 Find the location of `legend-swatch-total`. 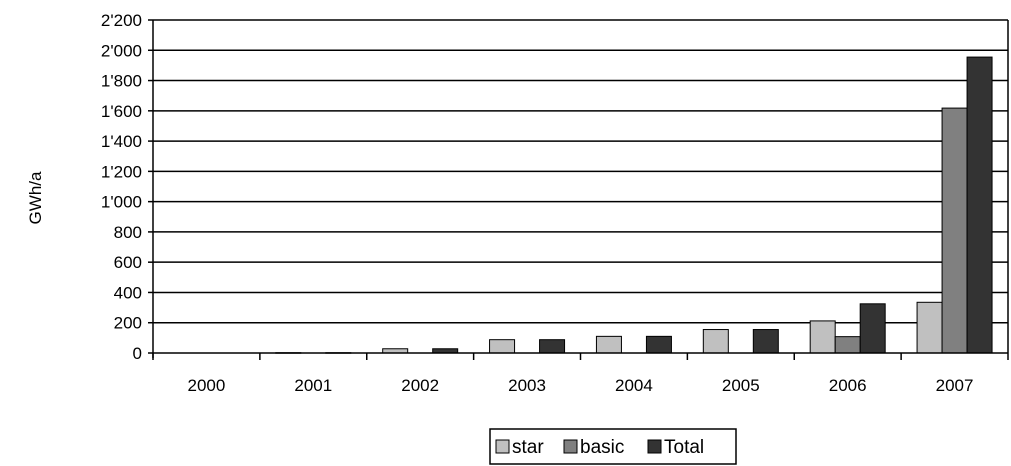

legend-swatch-total is located at coordinates (654, 446).